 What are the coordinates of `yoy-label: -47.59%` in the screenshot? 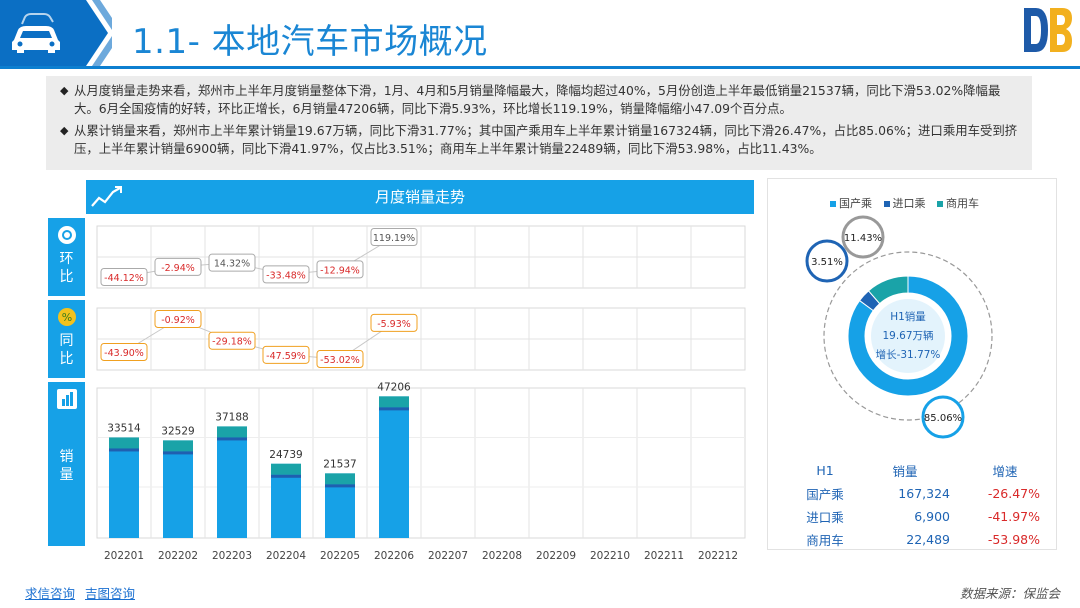 It's located at (286, 354).